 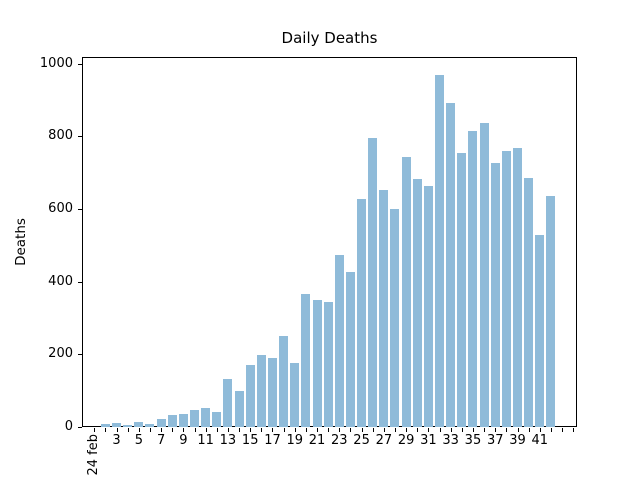 I want to click on x-tick-label-19: 19, so click(x=295, y=440).